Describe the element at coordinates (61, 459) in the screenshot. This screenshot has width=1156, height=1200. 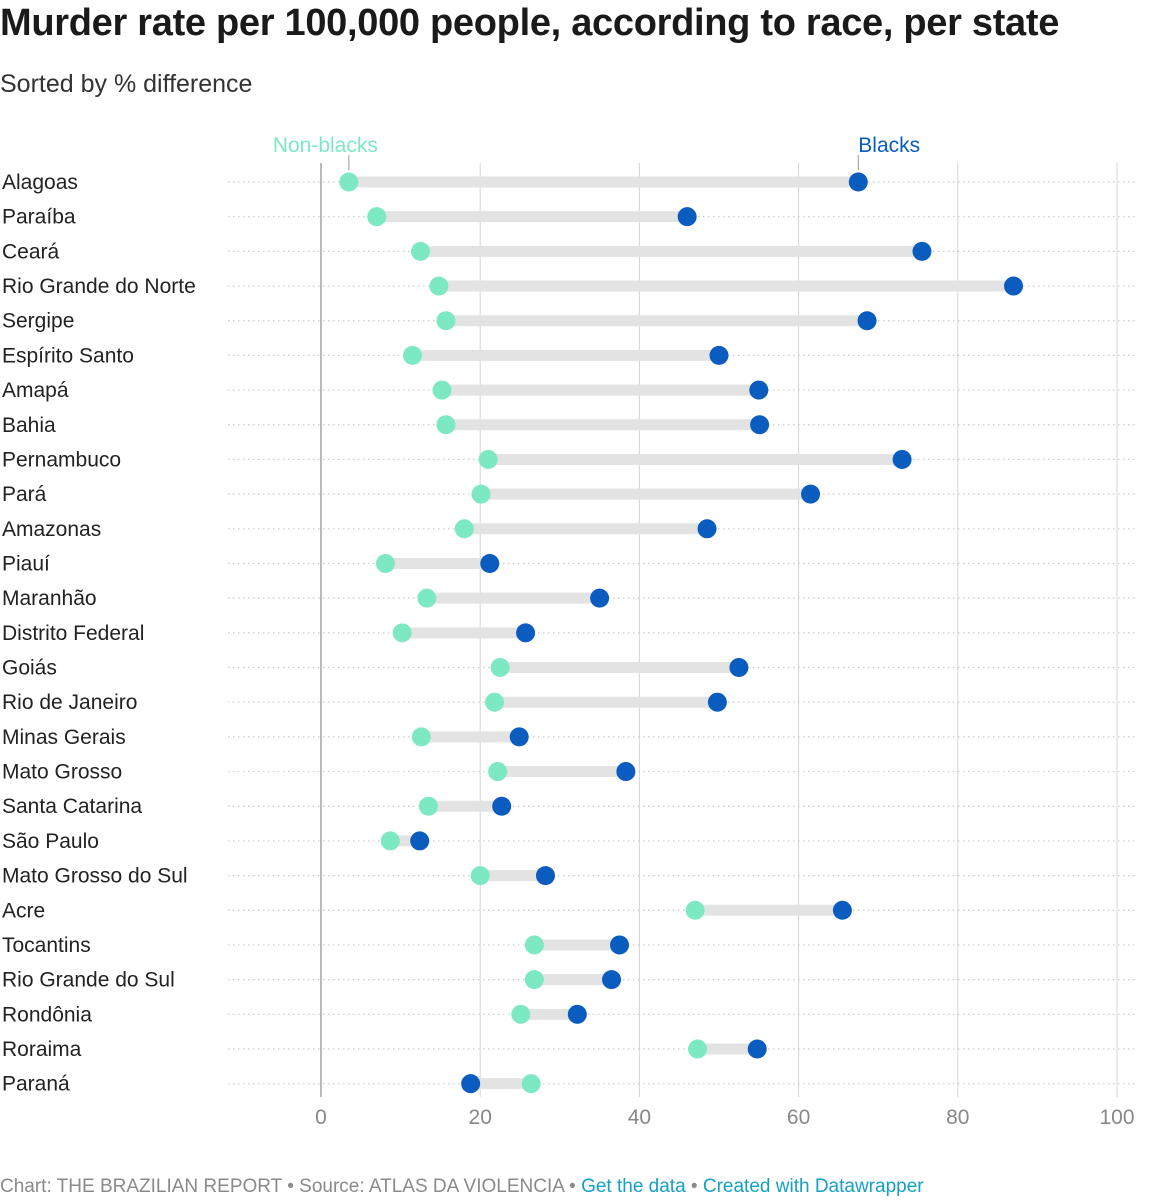
I see `state-label: Pernambuco` at that location.